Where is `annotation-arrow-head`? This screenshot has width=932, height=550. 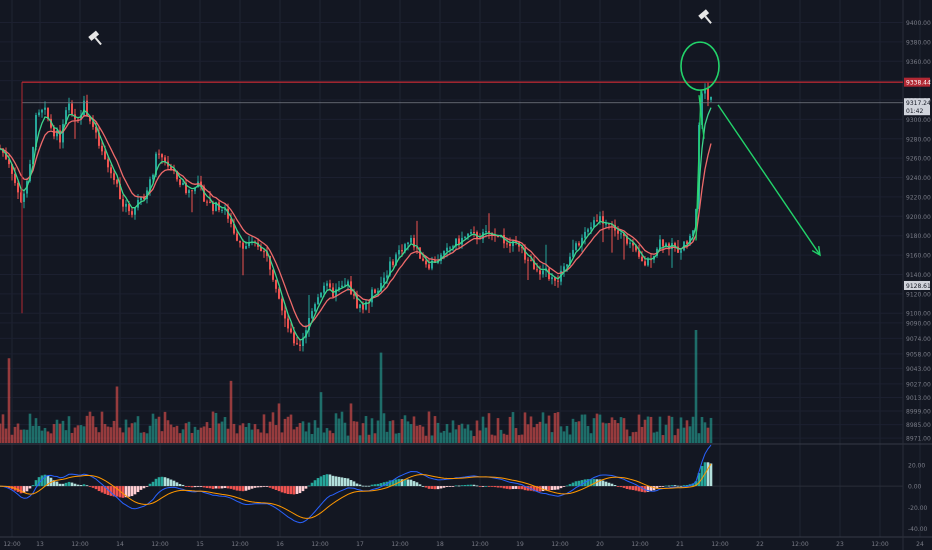
annotation-arrow-head is located at coordinates (816, 251).